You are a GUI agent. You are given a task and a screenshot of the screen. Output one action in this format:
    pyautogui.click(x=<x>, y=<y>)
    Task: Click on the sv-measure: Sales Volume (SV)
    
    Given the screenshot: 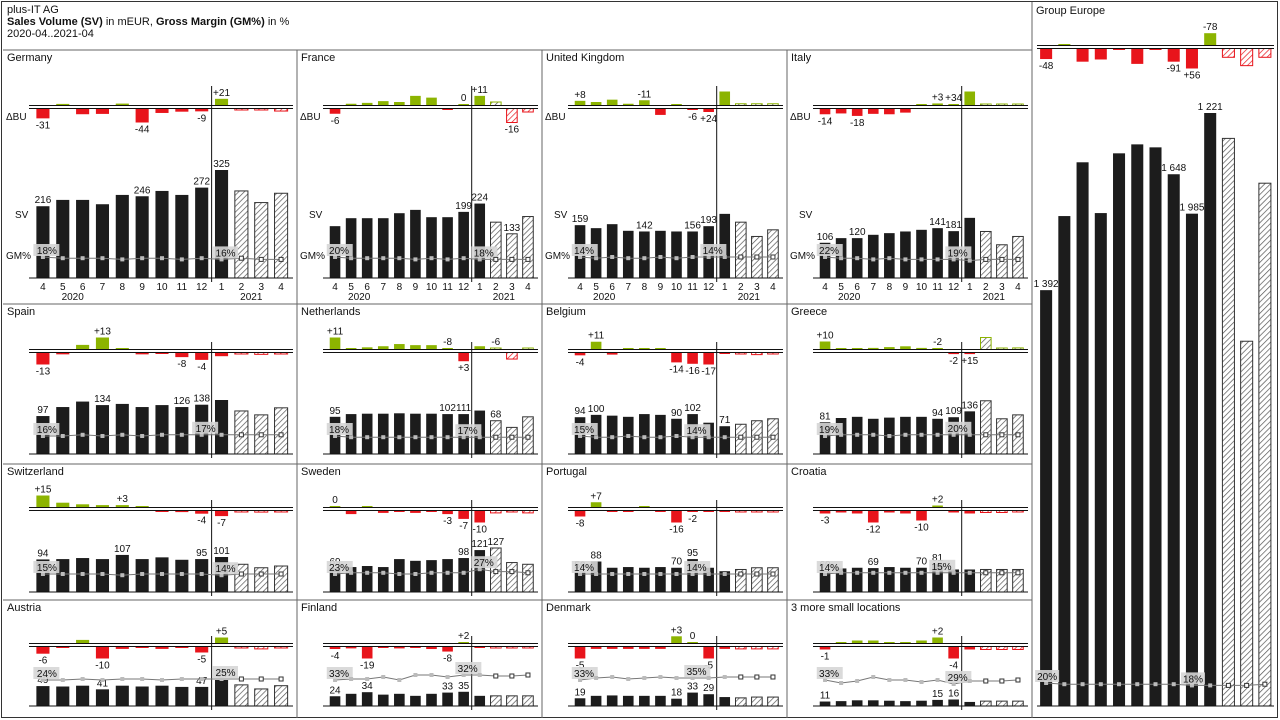 What is the action you would take?
    pyautogui.click(x=55, y=22)
    